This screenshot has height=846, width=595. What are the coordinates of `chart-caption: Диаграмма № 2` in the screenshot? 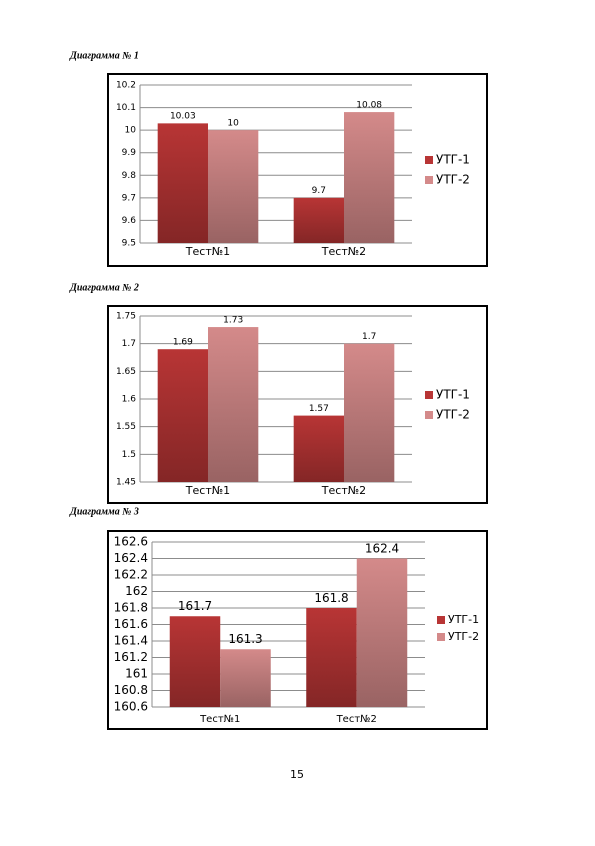 It's located at (104, 287).